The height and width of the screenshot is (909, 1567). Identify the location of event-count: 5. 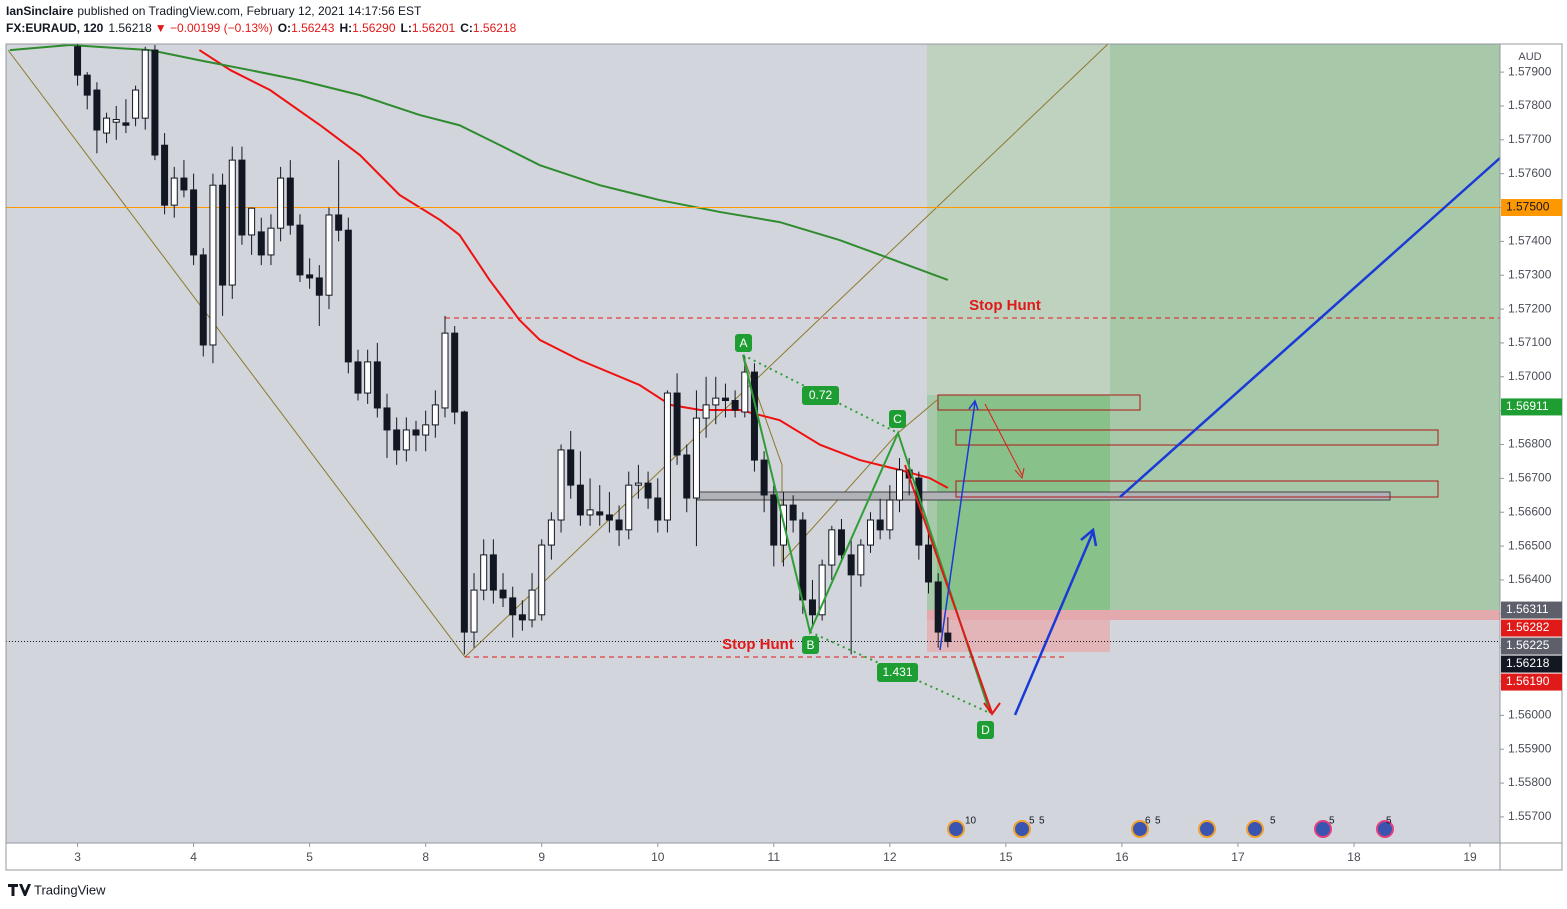
(1332, 821).